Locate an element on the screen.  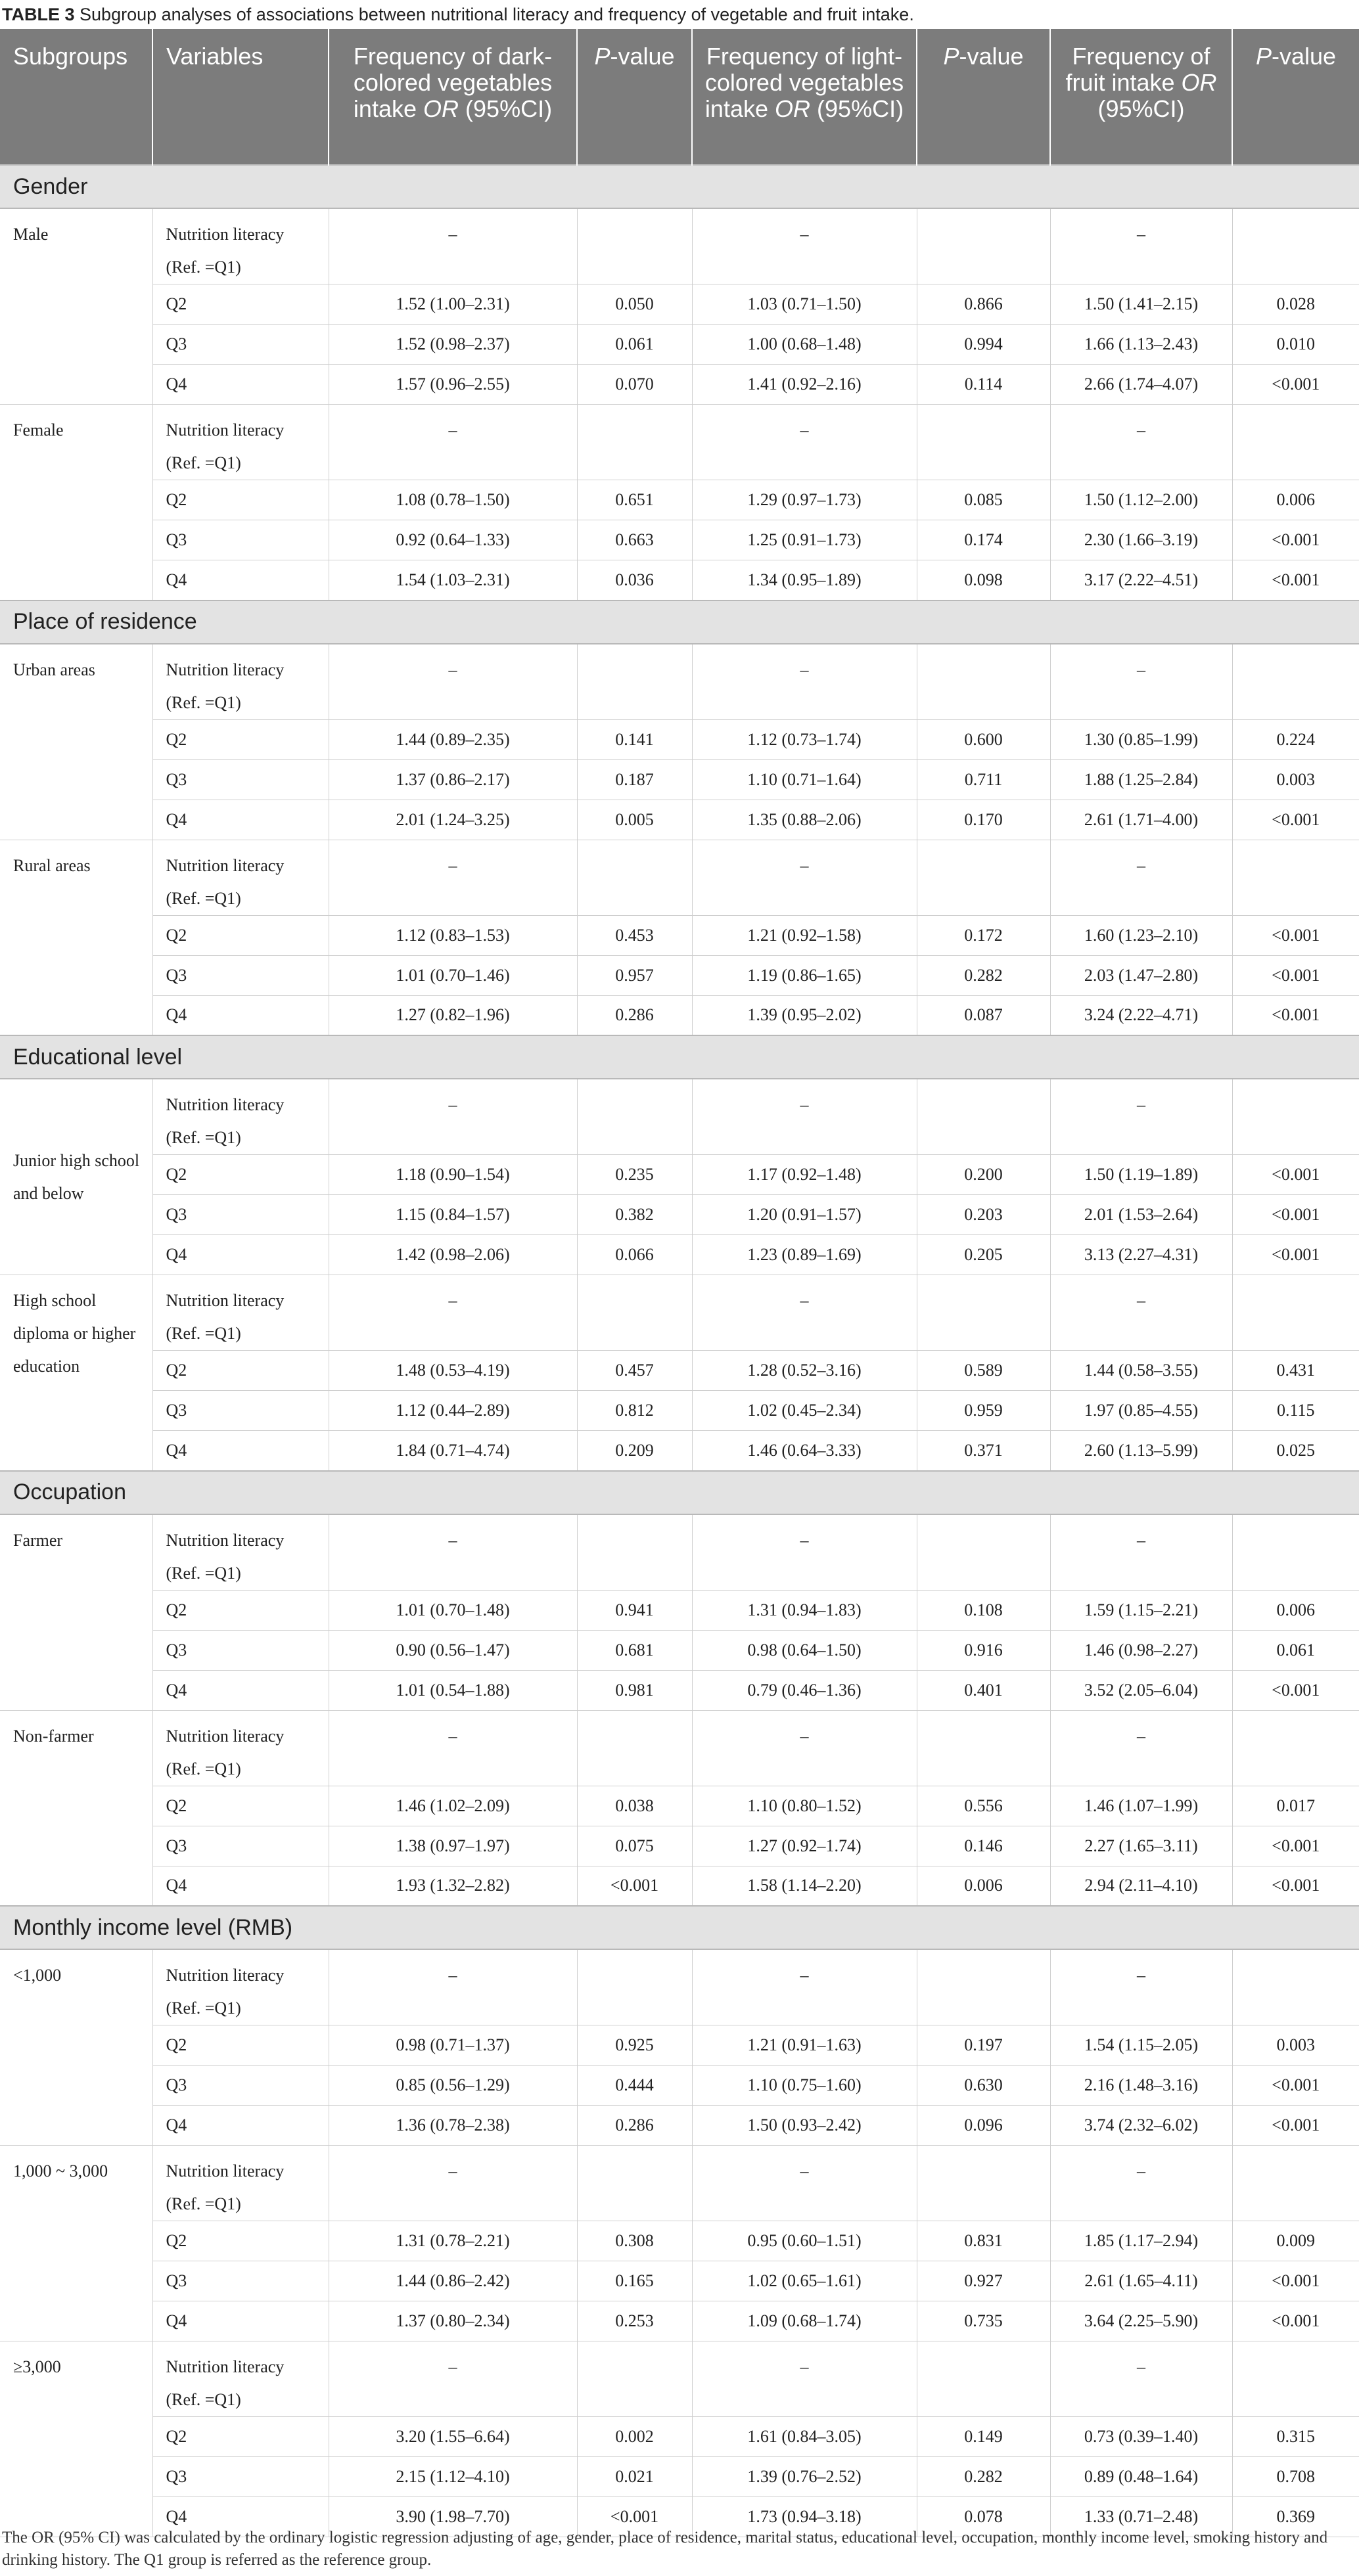
fruit-or-ci: 1.54 (1.15–2.05) is located at coordinates (1141, 2045).